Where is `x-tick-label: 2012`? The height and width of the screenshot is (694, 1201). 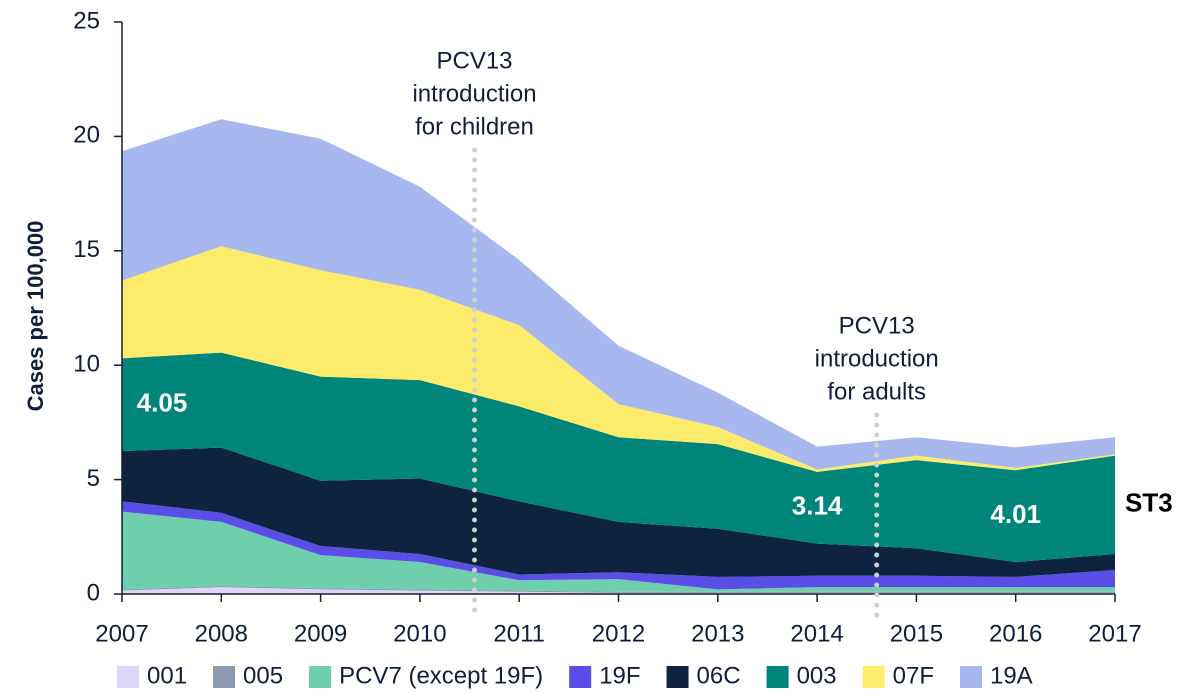
x-tick-label: 2012 is located at coordinates (618, 633).